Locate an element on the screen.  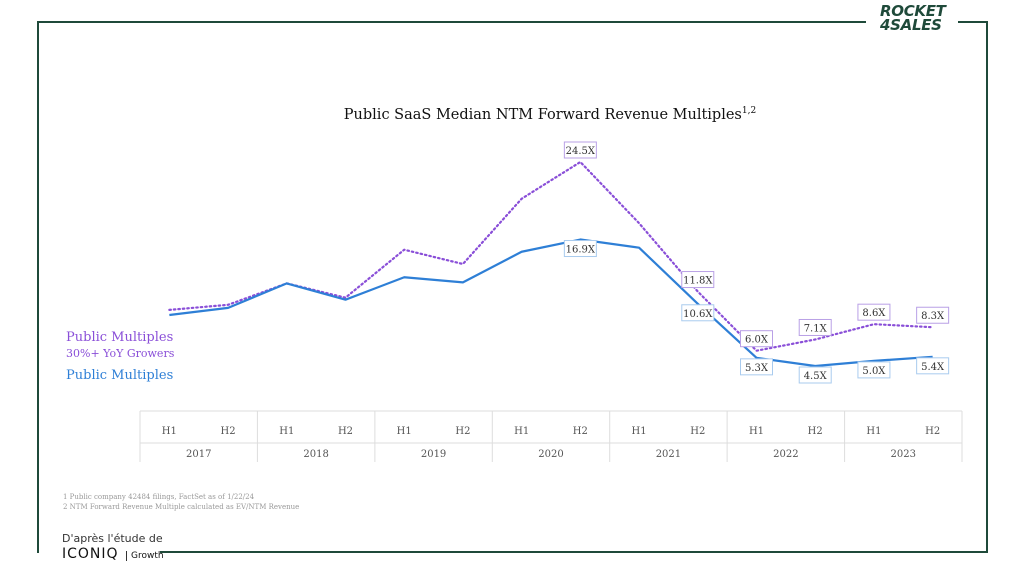
frame-left-line is located at coordinates (38, 287).